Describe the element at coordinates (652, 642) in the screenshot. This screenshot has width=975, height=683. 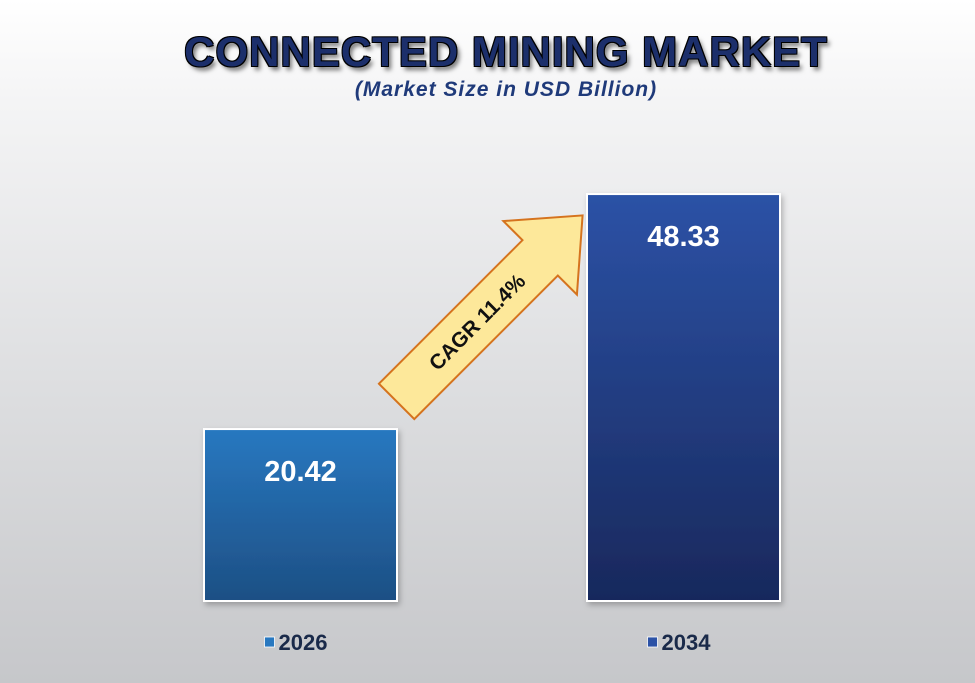
I see `legend-swatch-2034` at that location.